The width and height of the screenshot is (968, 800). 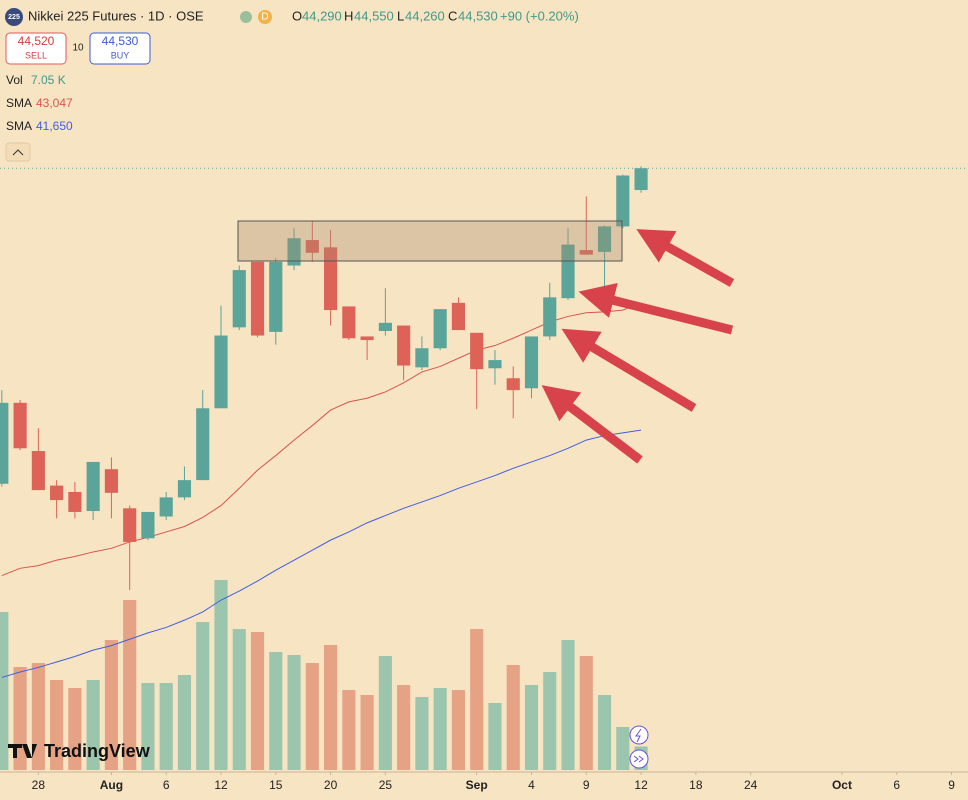 What do you see at coordinates (531, 785) in the screenshot?
I see `x-tick-label: 4` at bounding box center [531, 785].